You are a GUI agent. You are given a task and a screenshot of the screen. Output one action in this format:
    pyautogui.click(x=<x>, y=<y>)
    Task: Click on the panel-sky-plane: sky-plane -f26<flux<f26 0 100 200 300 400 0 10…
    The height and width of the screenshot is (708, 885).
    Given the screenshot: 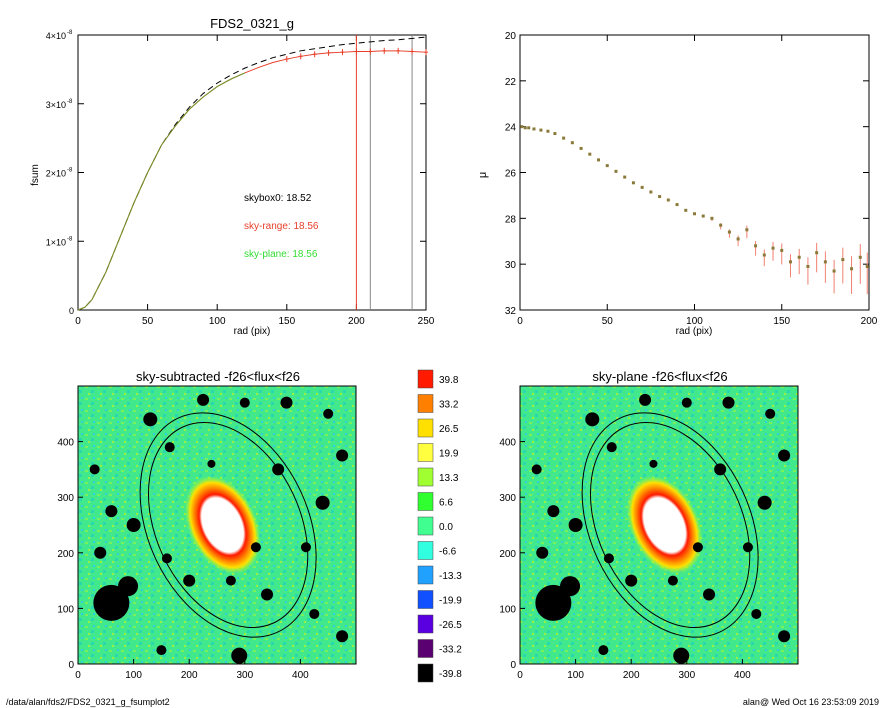 What is the action you would take?
    pyautogui.click(x=649, y=525)
    